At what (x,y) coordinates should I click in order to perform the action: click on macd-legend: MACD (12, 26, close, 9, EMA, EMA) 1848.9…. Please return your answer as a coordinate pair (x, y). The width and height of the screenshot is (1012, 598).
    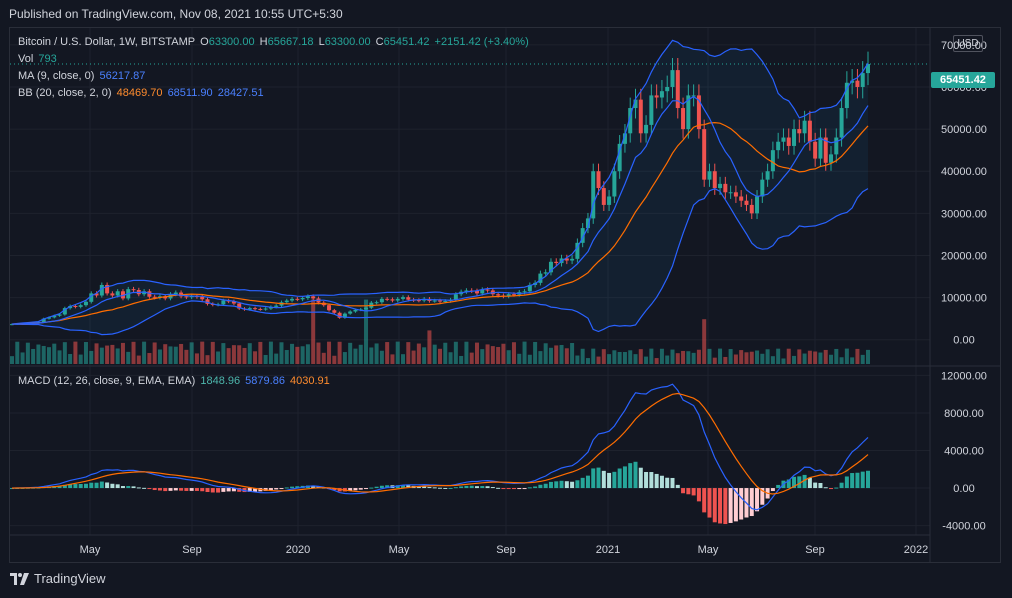
    Looking at the image, I should click on (175, 381).